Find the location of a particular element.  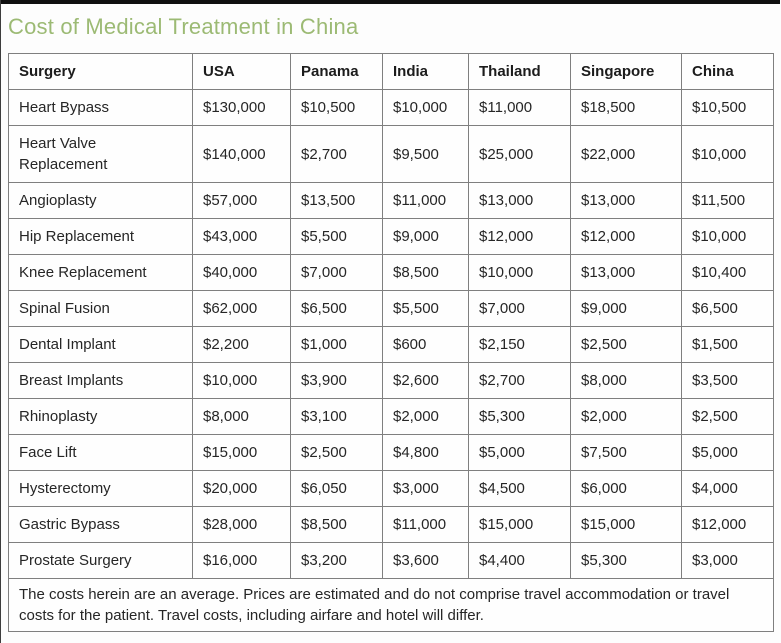

price-cell: $4,400 is located at coordinates (519, 560).